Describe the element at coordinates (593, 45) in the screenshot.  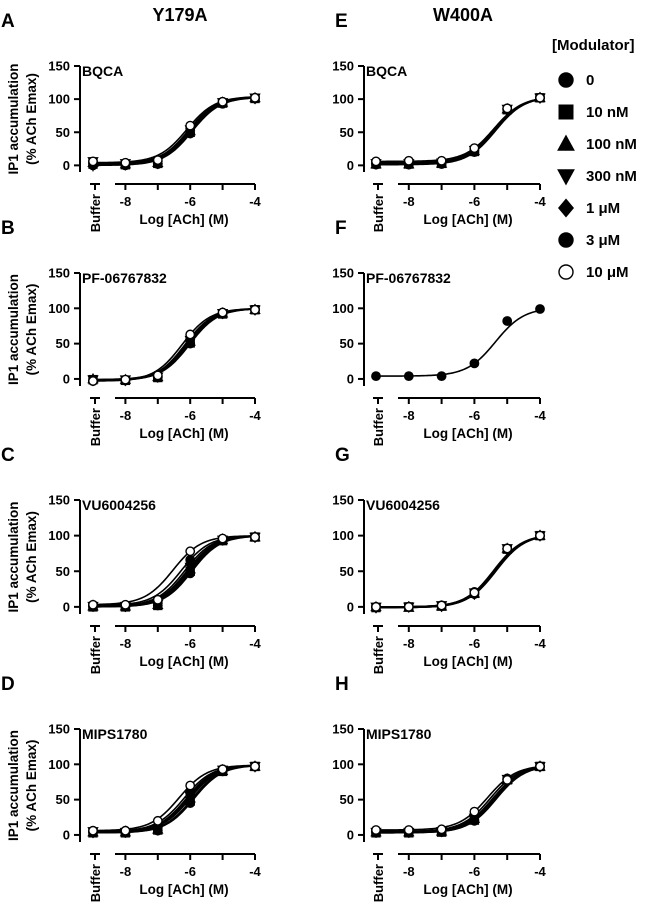
I see `legend-title: [Modulator]` at that location.